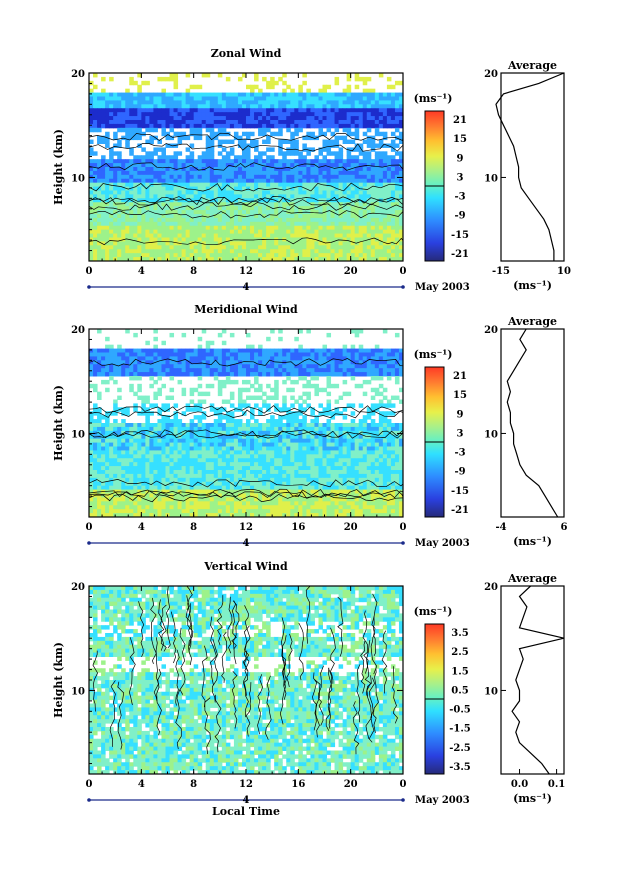 This screenshot has width=617, height=873. What do you see at coordinates (278, 800) in the screenshot?
I see `date-bar: 4 May 2003` at bounding box center [278, 800].